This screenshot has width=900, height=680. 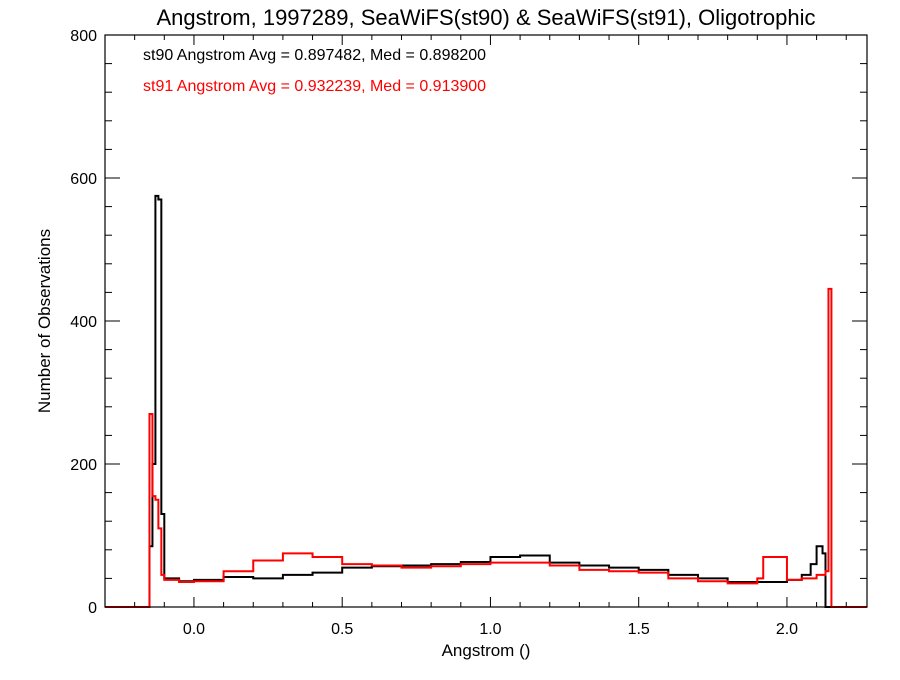 I want to click on y-tick-label: 200, so click(x=83, y=465).